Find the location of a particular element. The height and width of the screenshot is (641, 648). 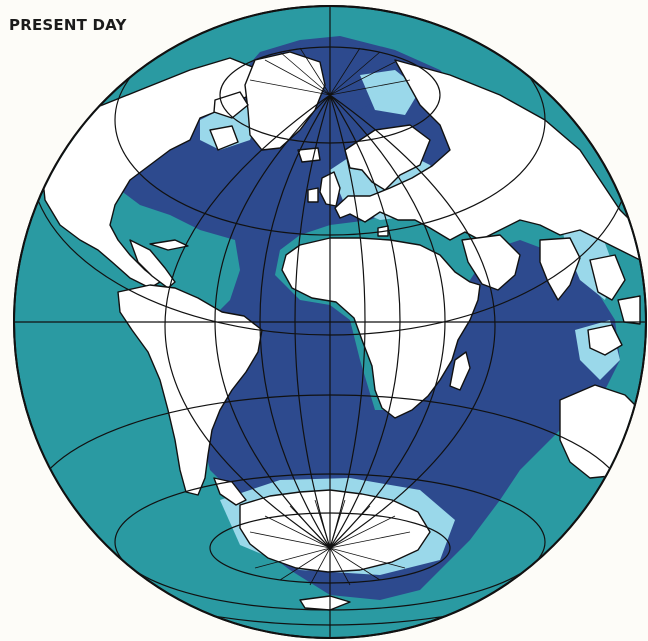

map-caption: PRESENT DAY is located at coordinates (68, 25).